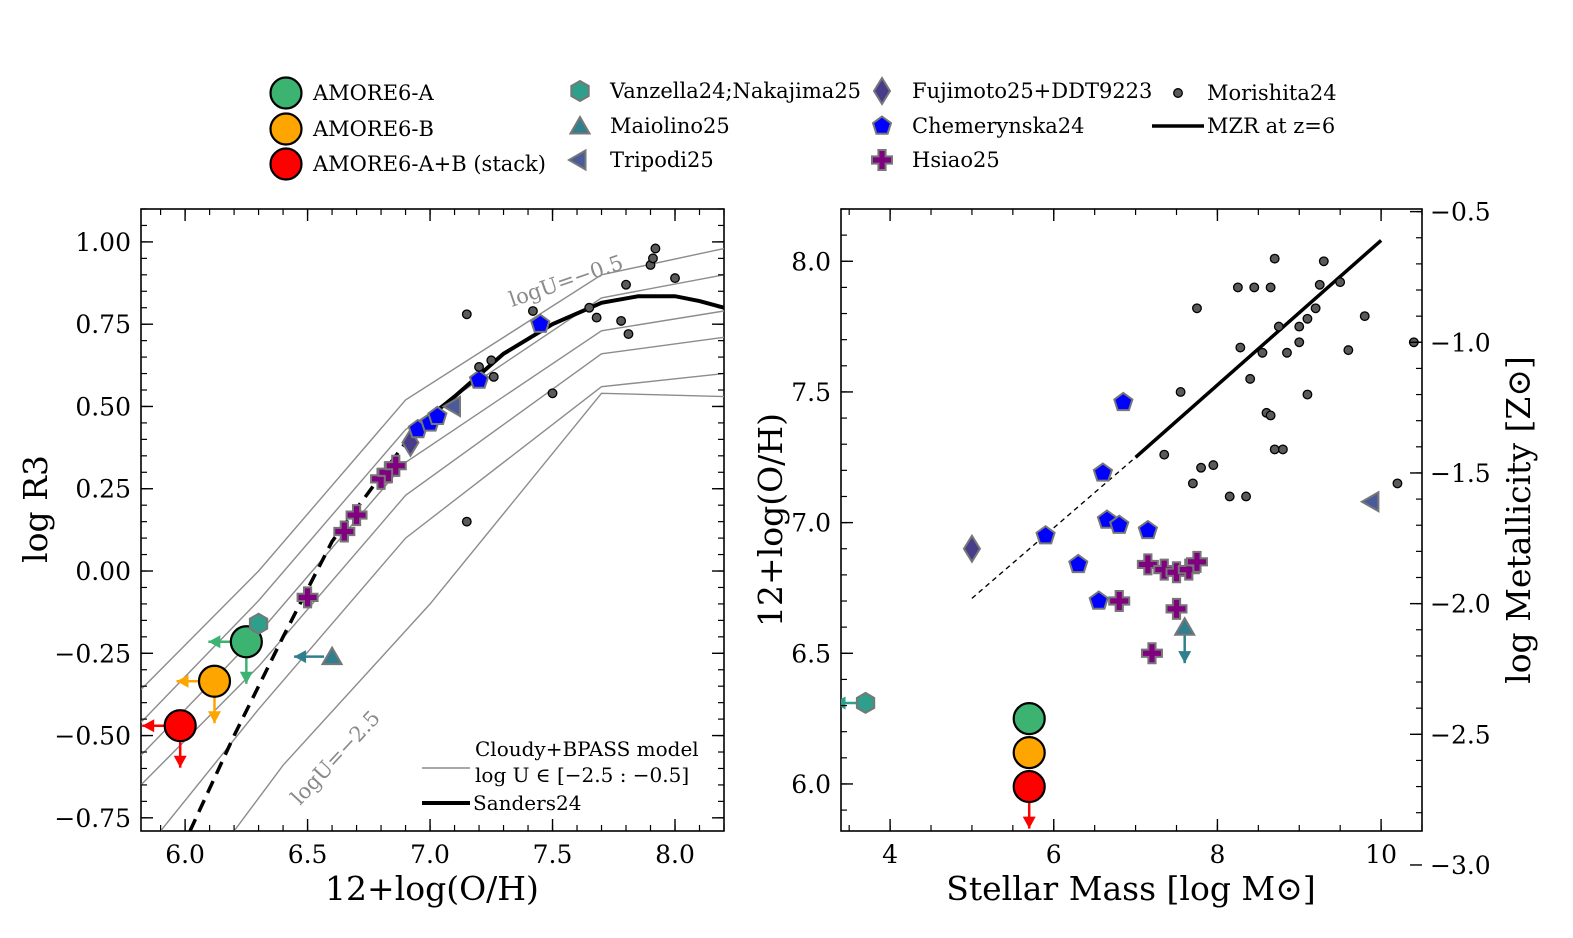 The image size is (1573, 938). I want to click on data-point-fujimoto, so click(972, 548).